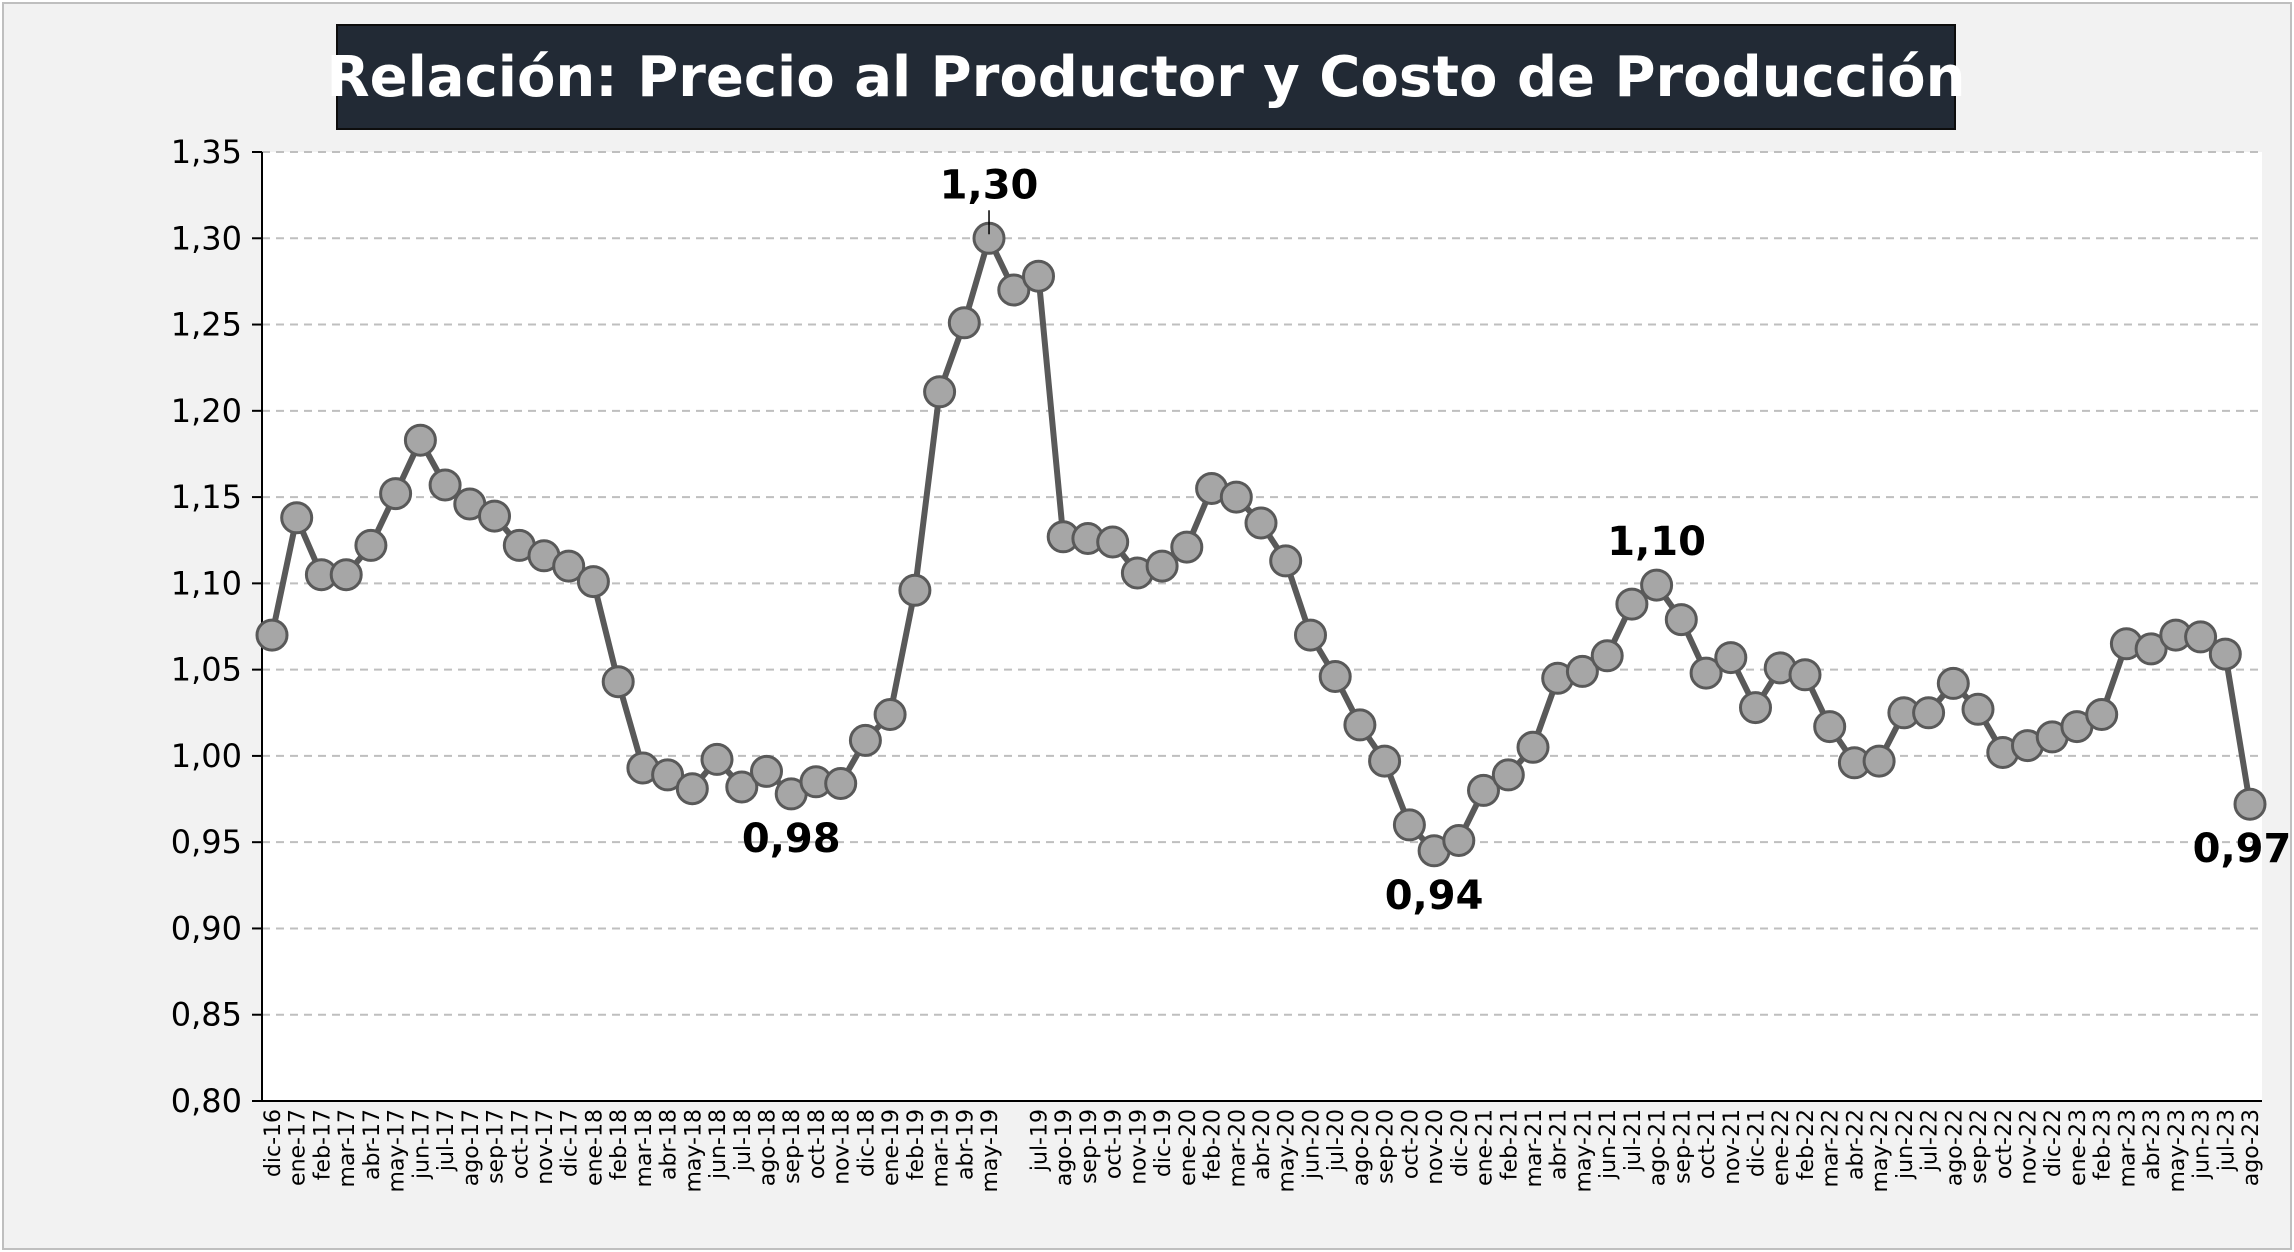 The image size is (2294, 1252). What do you see at coordinates (866, 1143) in the screenshot?
I see `x-tick-label: dic-18` at bounding box center [866, 1143].